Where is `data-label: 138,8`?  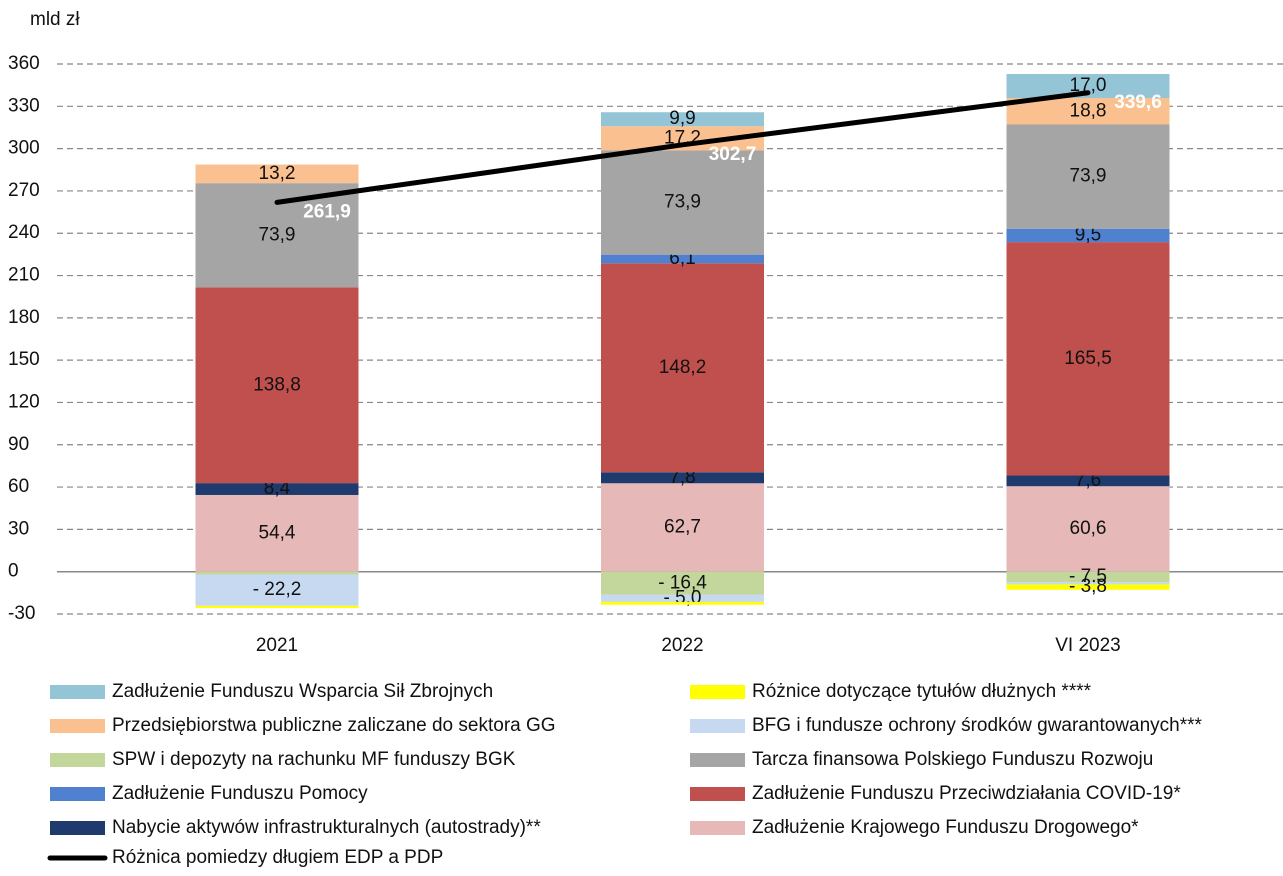 data-label: 138,8 is located at coordinates (277, 384).